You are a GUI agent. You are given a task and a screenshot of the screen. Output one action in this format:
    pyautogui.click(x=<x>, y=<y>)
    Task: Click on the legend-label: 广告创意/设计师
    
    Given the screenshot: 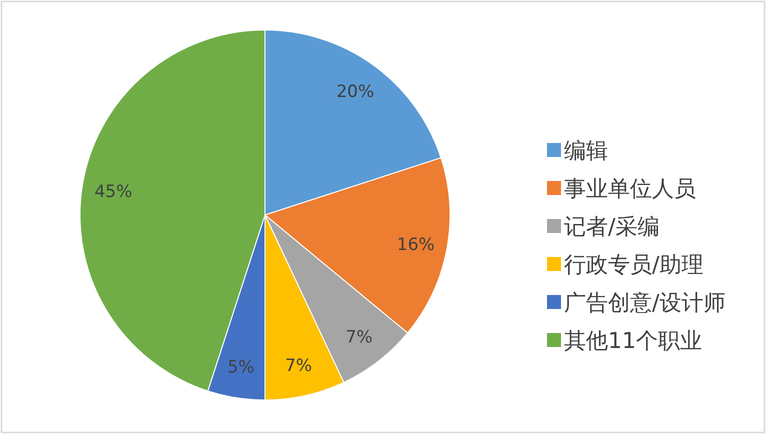 What is the action you would take?
    pyautogui.click(x=645, y=303)
    